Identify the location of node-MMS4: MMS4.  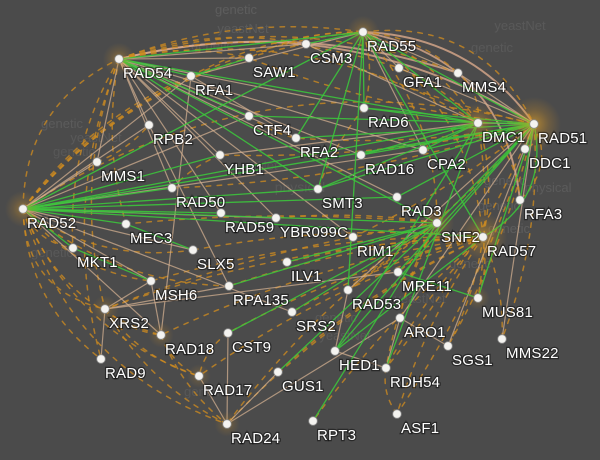
(480, 82).